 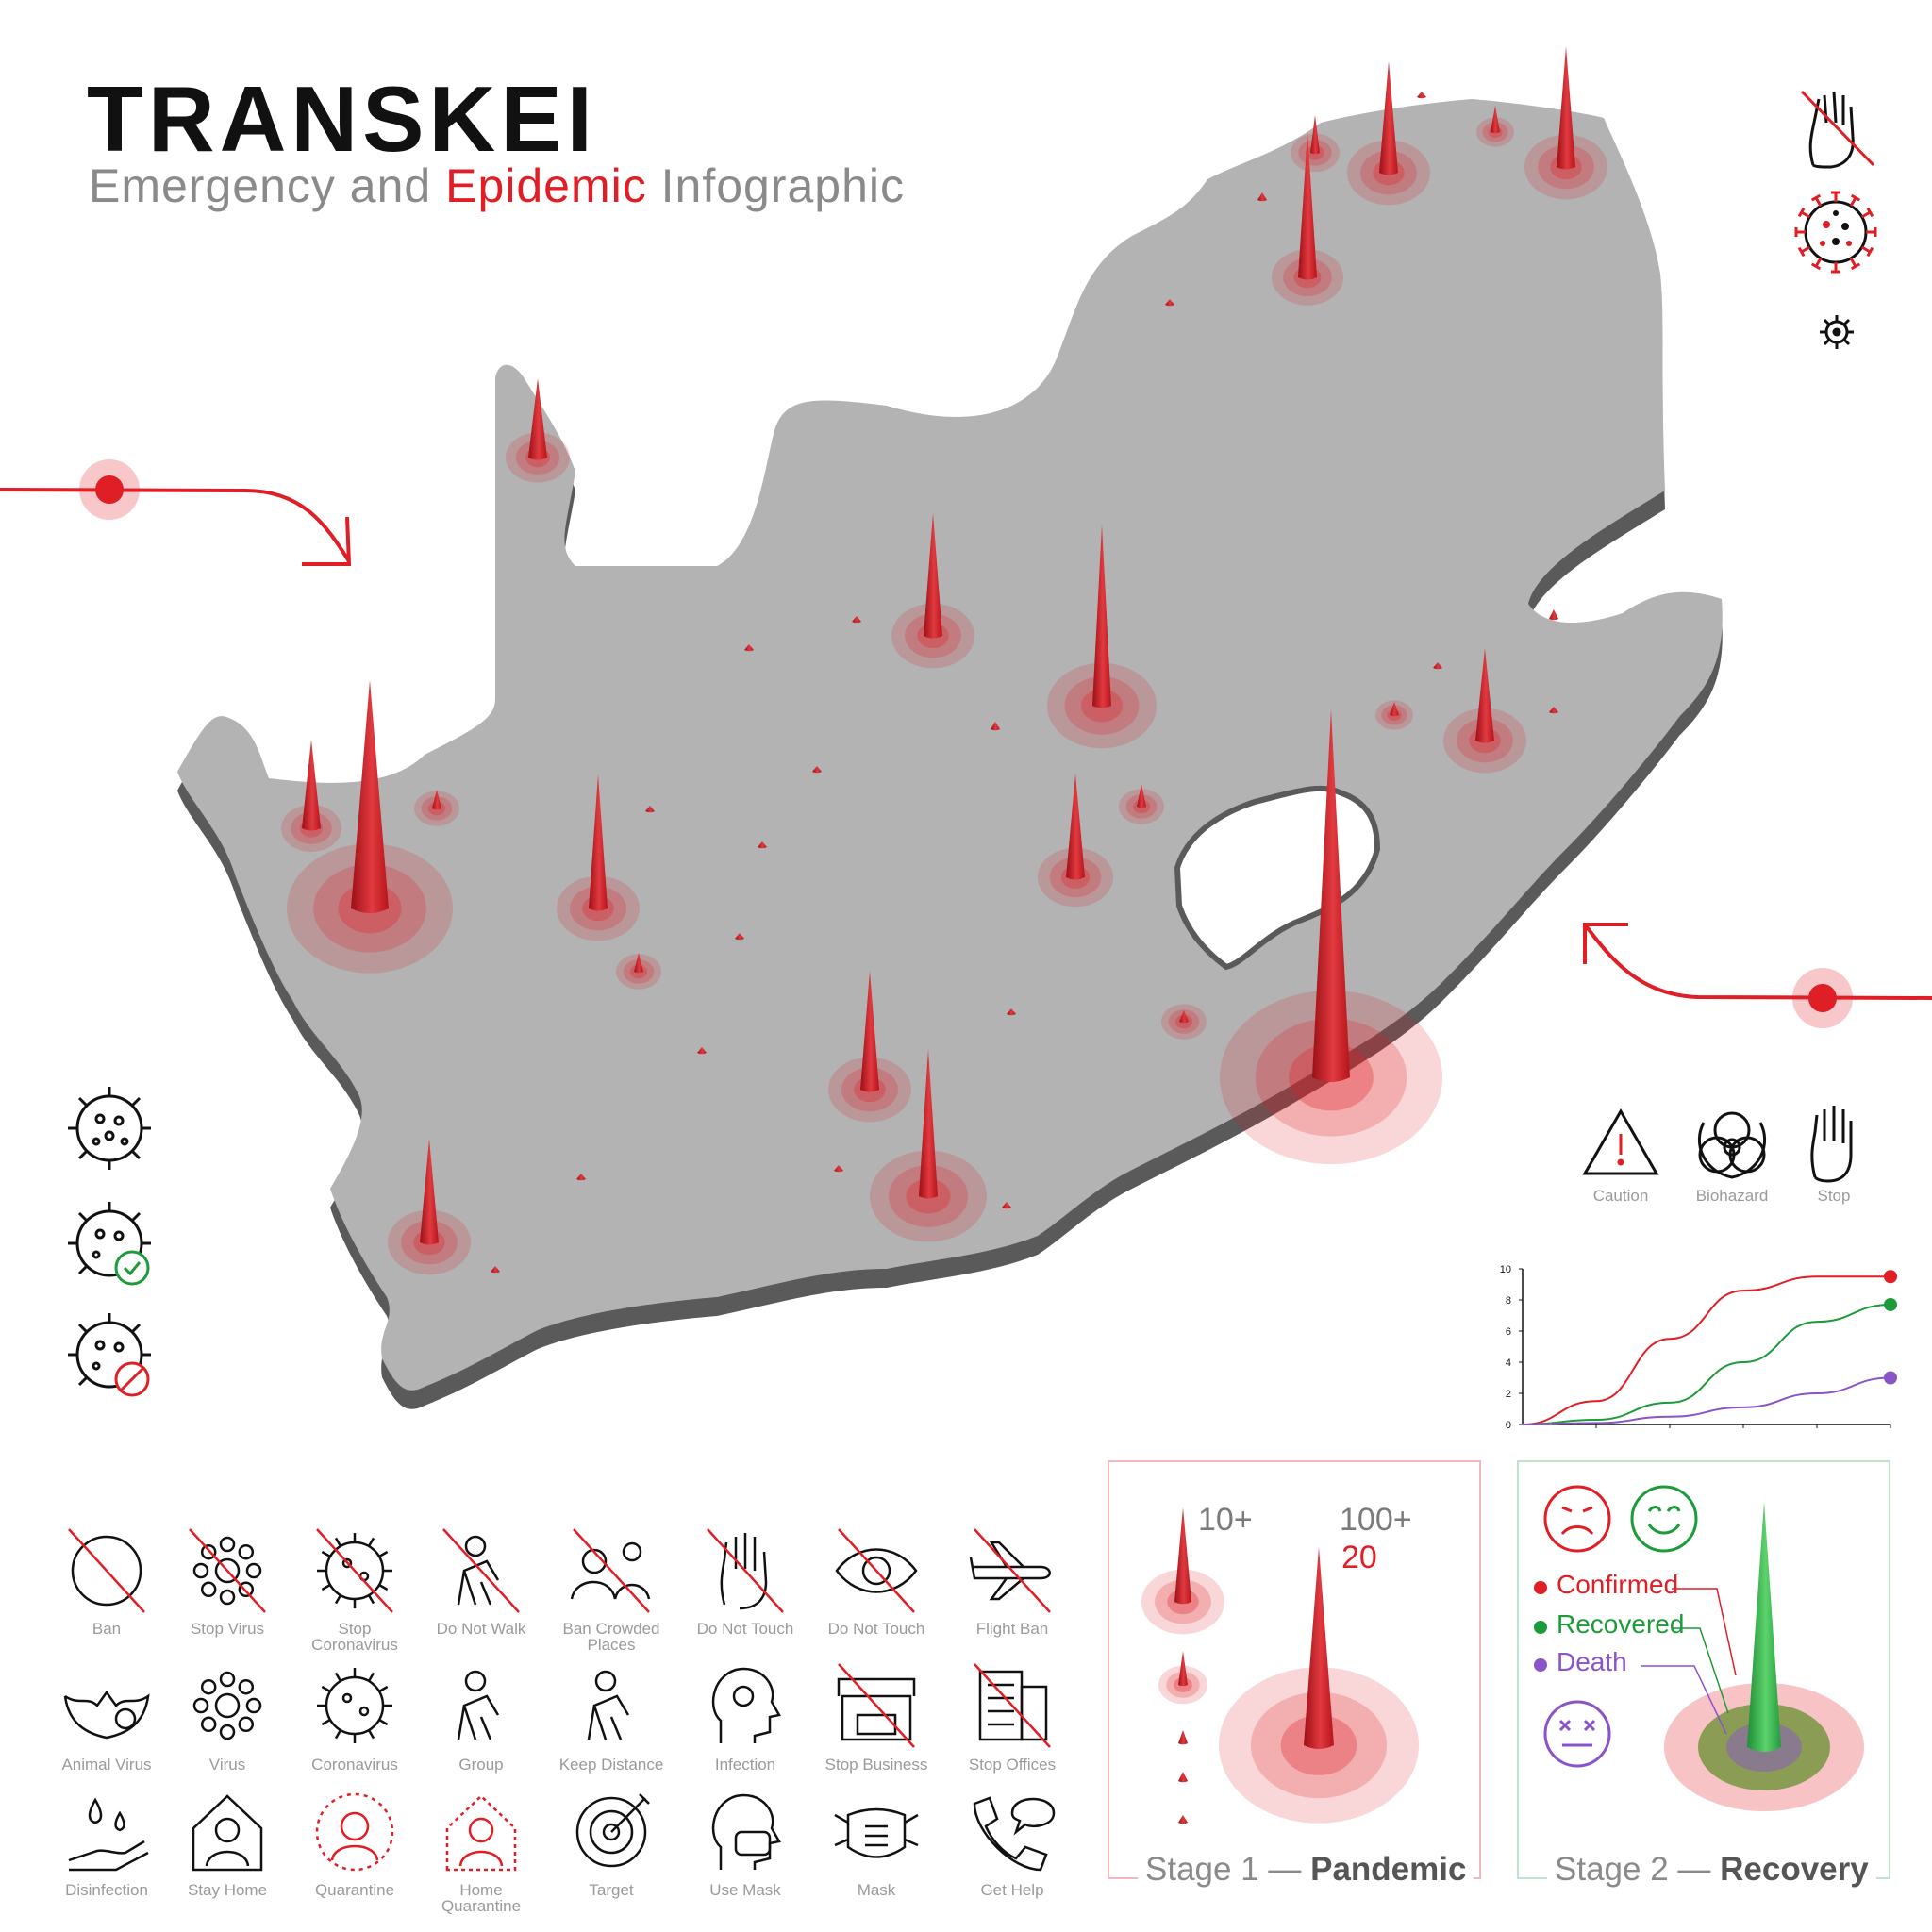 What do you see at coordinates (1508, 1425) in the screenshot?
I see `y-tick-label: 0` at bounding box center [1508, 1425].